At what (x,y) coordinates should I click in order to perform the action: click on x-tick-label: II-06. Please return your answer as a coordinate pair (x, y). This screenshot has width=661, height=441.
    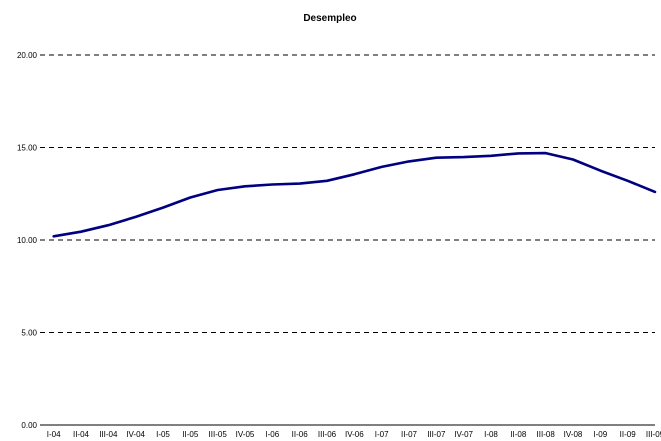
    Looking at the image, I should click on (300, 434).